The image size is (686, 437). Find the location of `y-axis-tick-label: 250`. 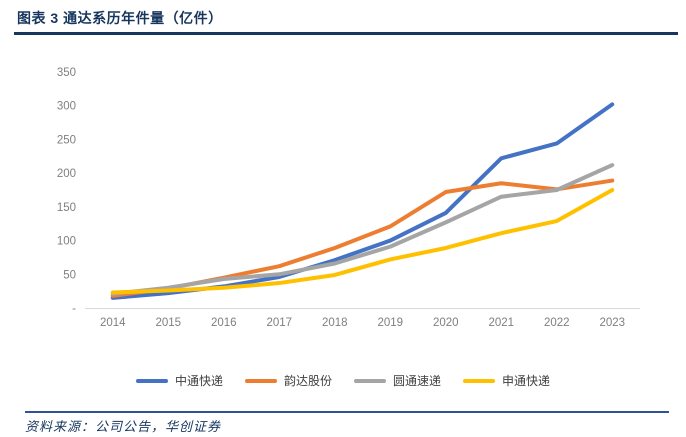

y-axis-tick-label: 250 is located at coordinates (66, 140).